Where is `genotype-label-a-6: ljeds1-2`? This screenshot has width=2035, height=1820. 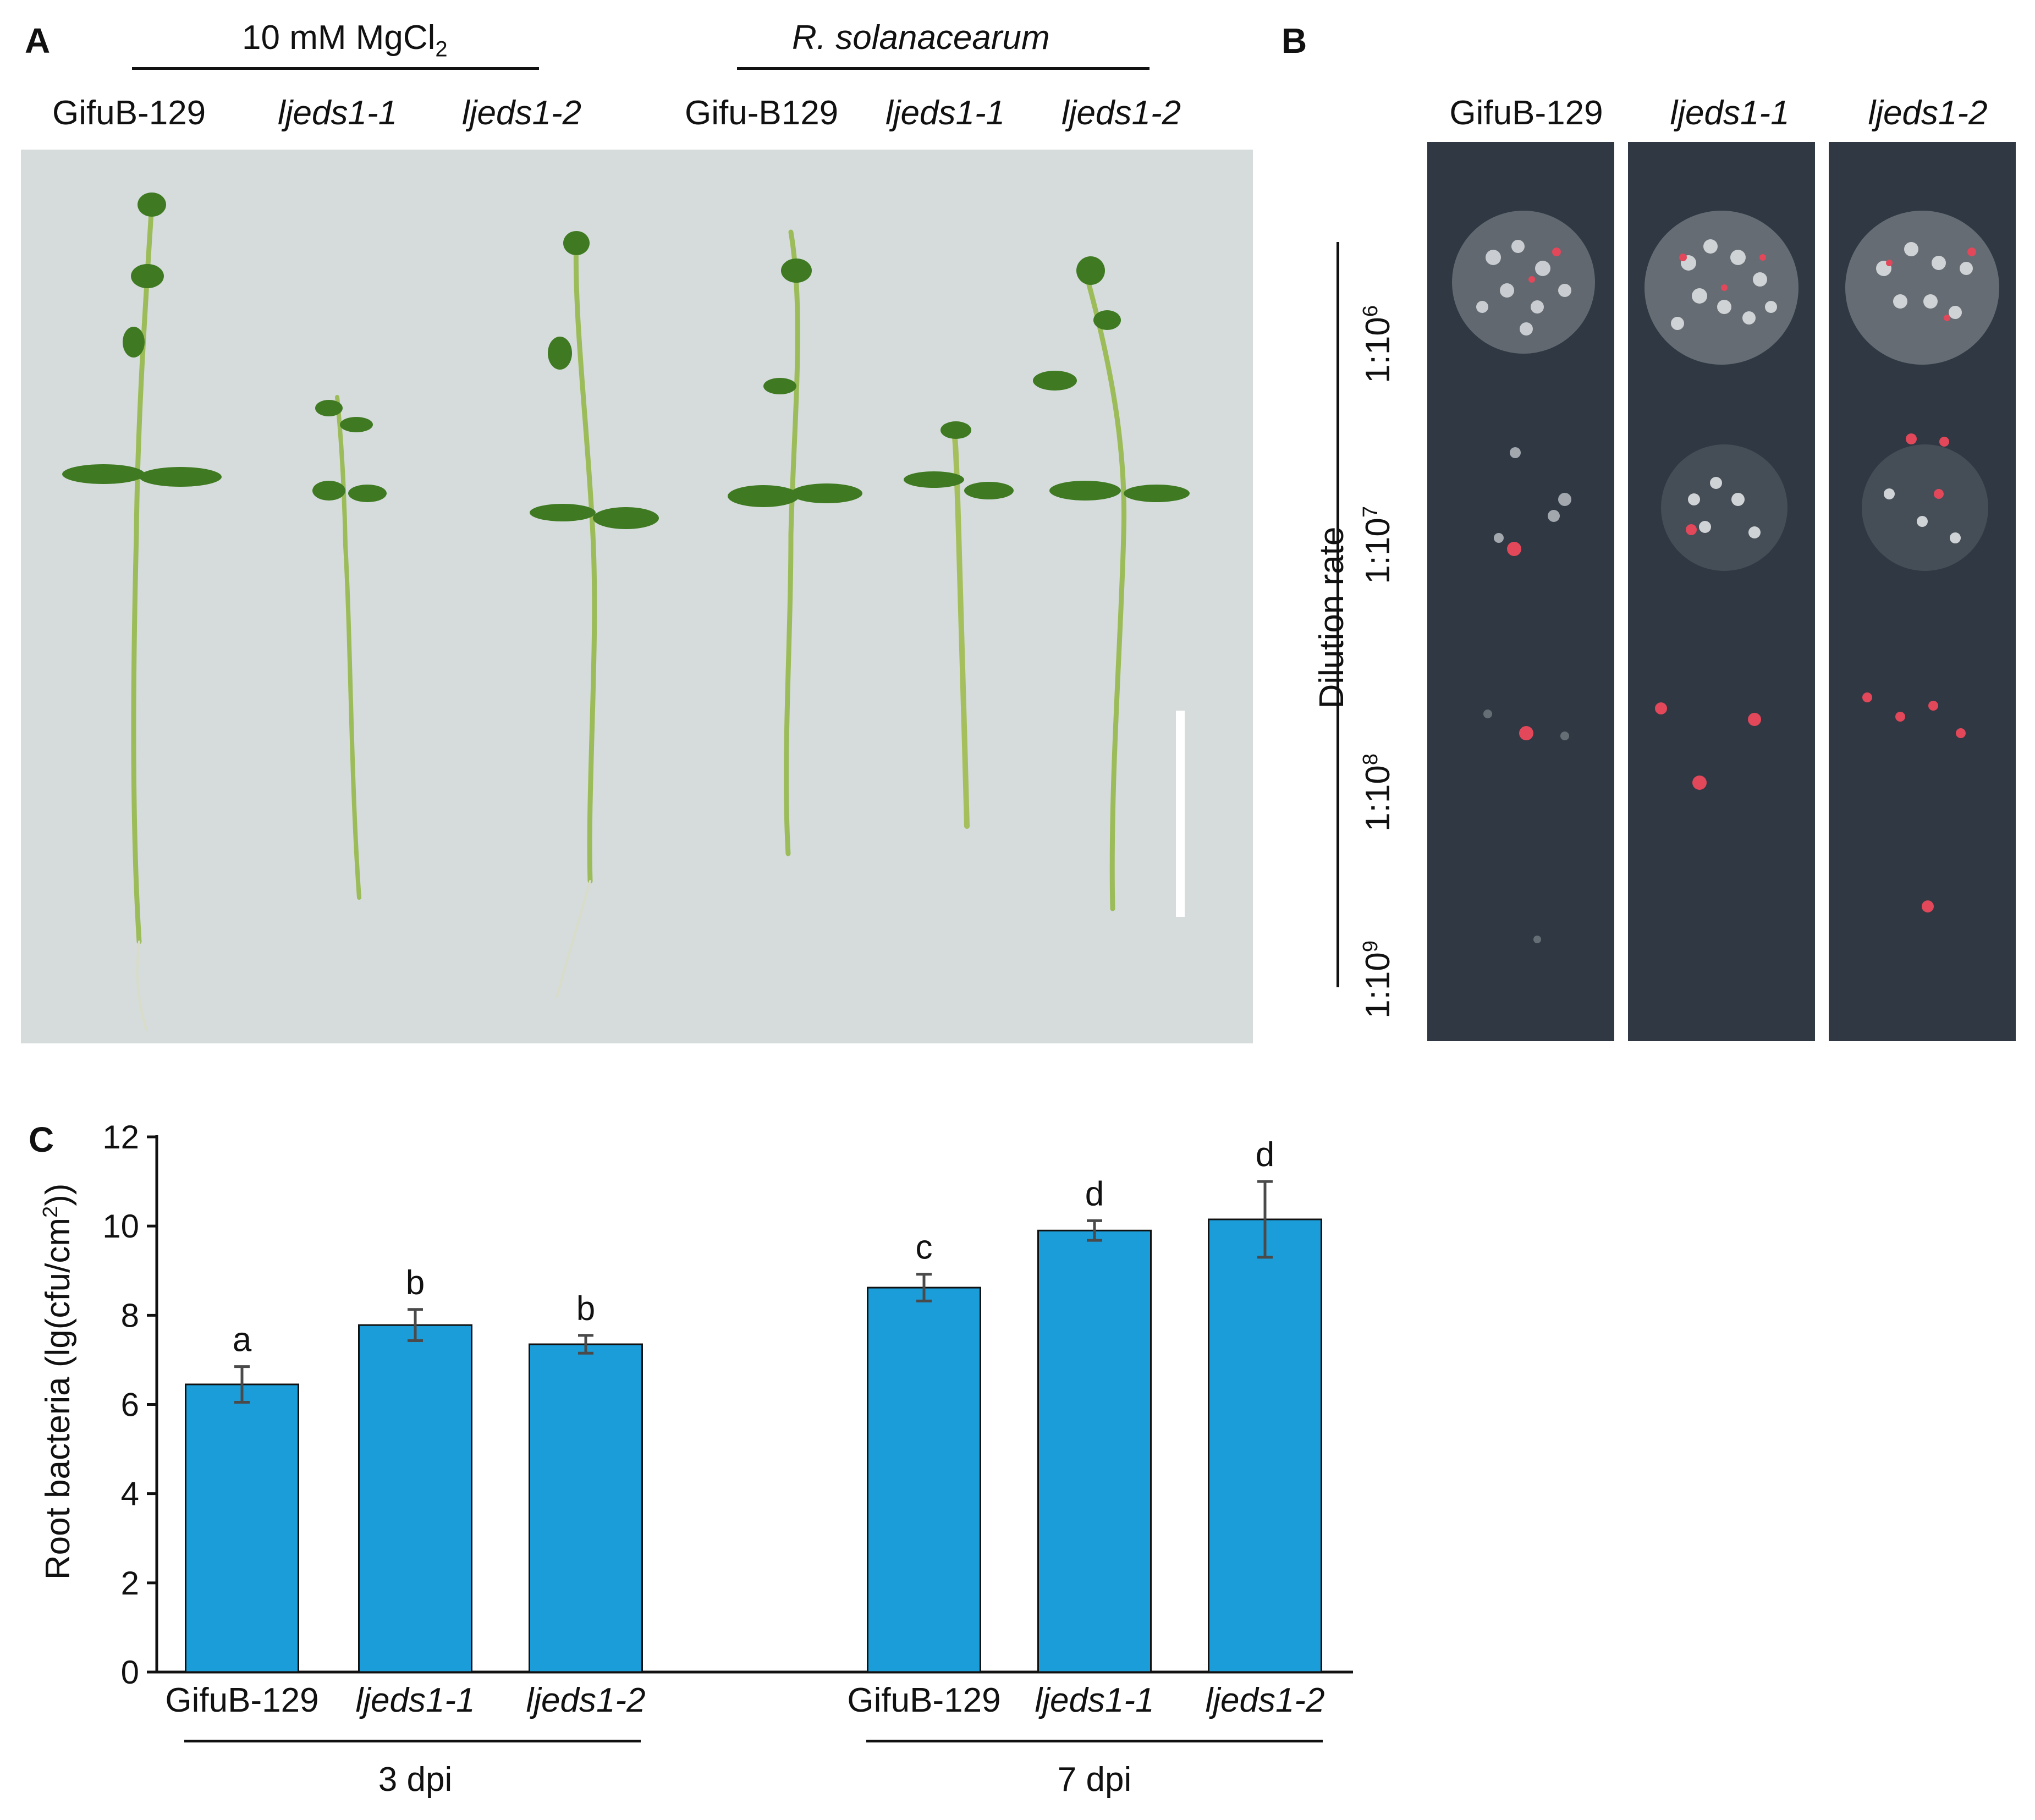
genotype-label-a-6: ljeds1-2 is located at coordinates (1121, 113).